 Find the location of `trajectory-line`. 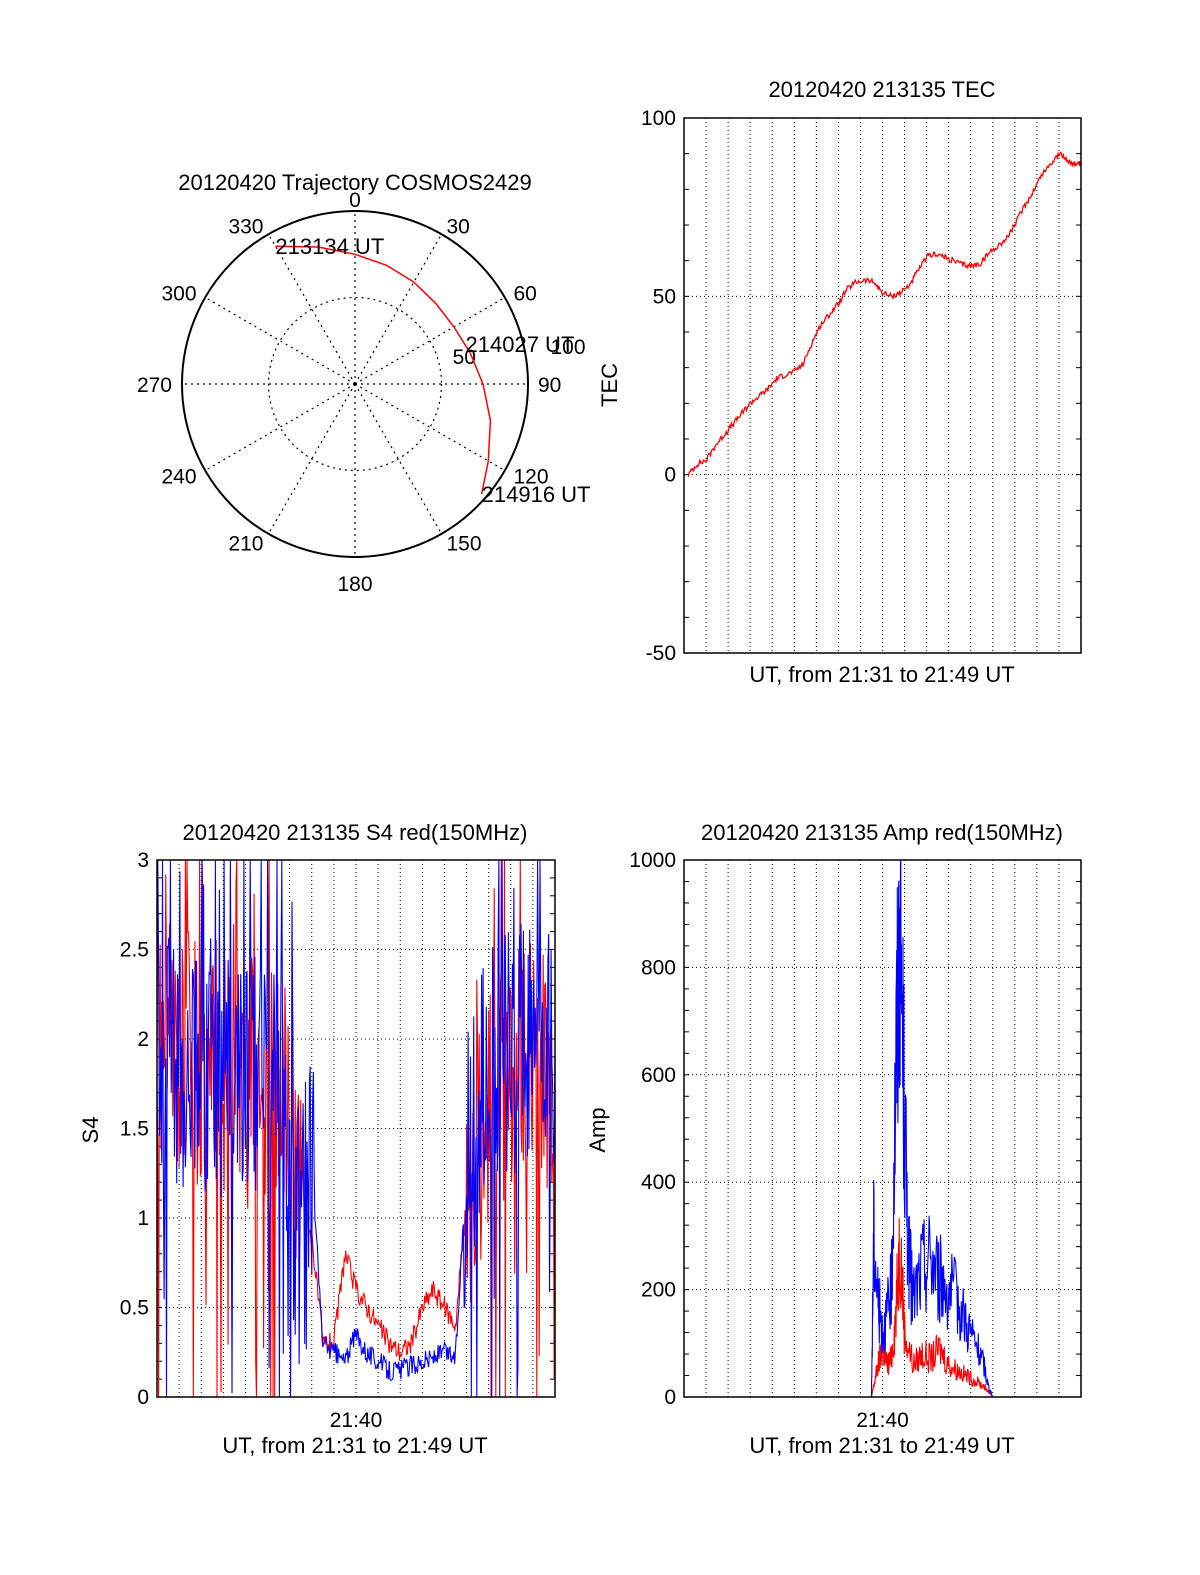

trajectory-line is located at coordinates (383, 370).